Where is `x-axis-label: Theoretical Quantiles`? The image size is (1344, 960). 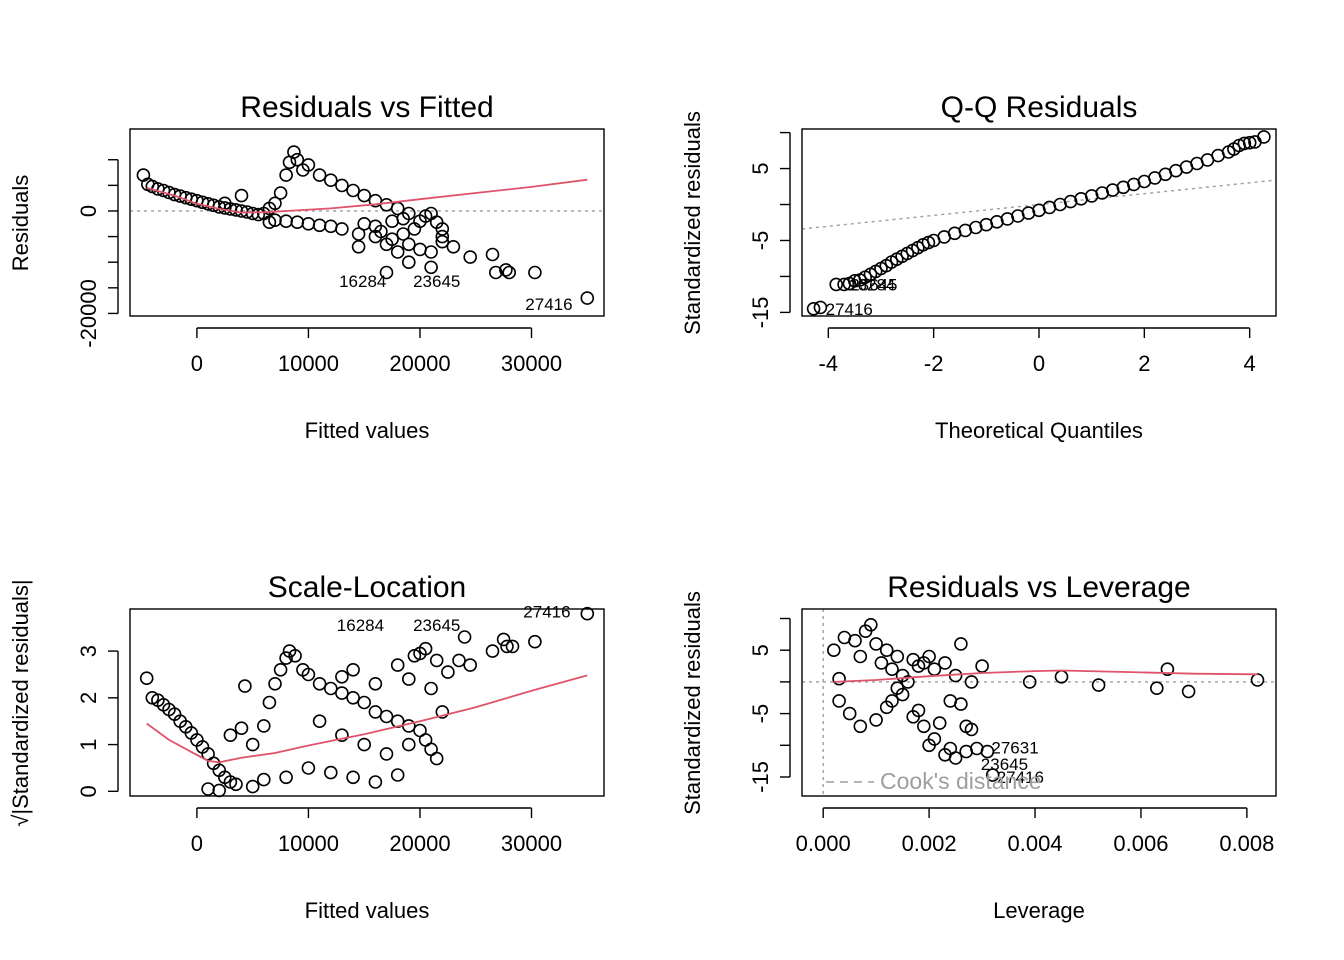
x-axis-label: Theoretical Quantiles is located at coordinates (1039, 430).